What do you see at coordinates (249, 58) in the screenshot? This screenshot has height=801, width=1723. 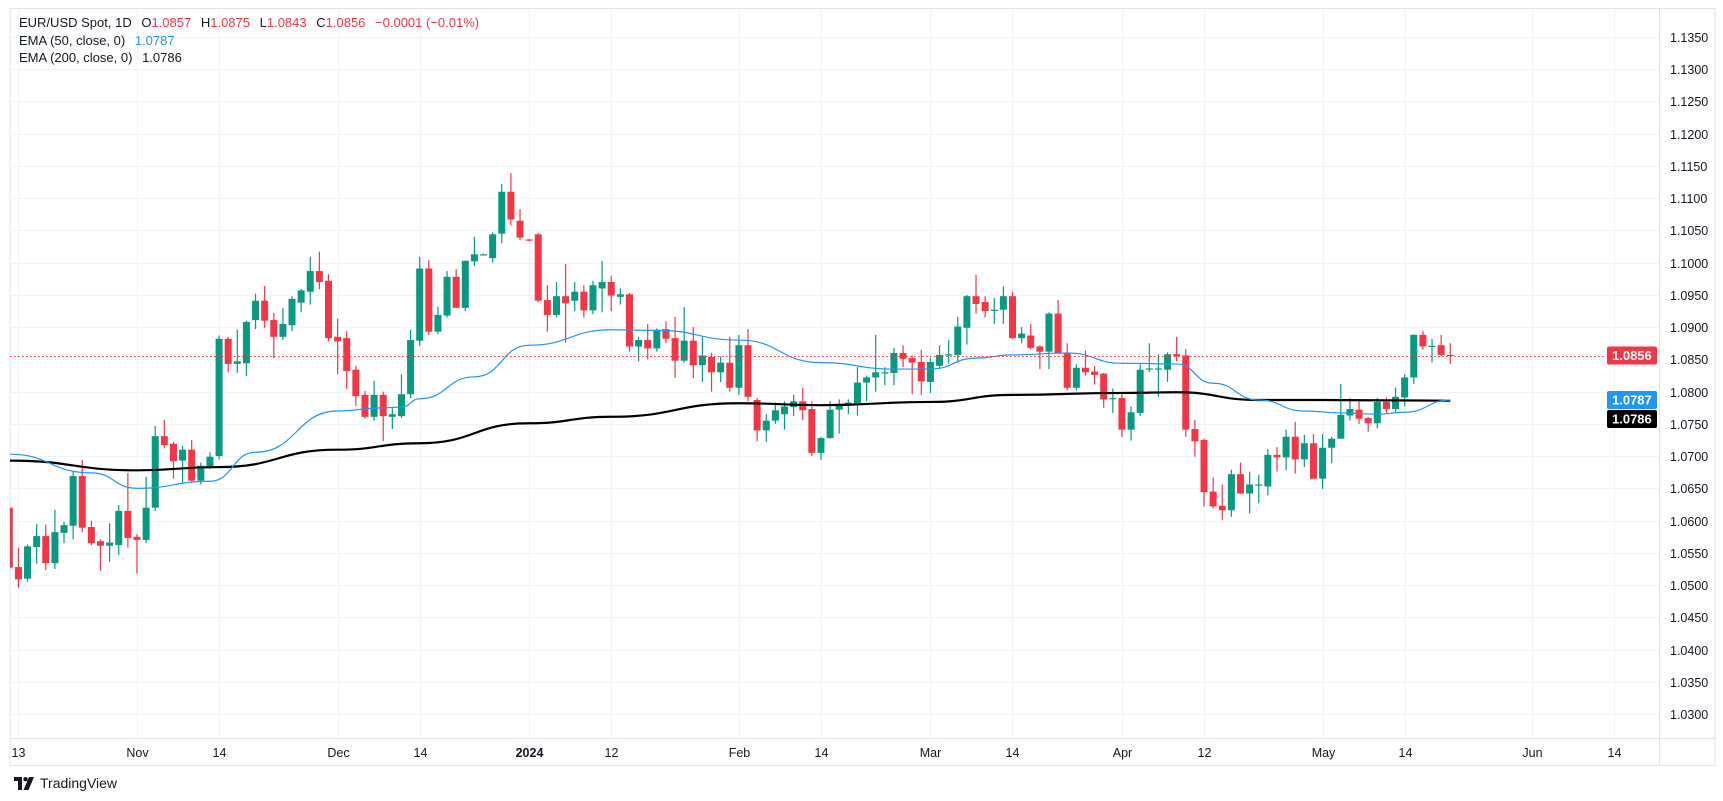 I see `legend-ema200-row: EMA (200, close, 0) 1.0786` at bounding box center [249, 58].